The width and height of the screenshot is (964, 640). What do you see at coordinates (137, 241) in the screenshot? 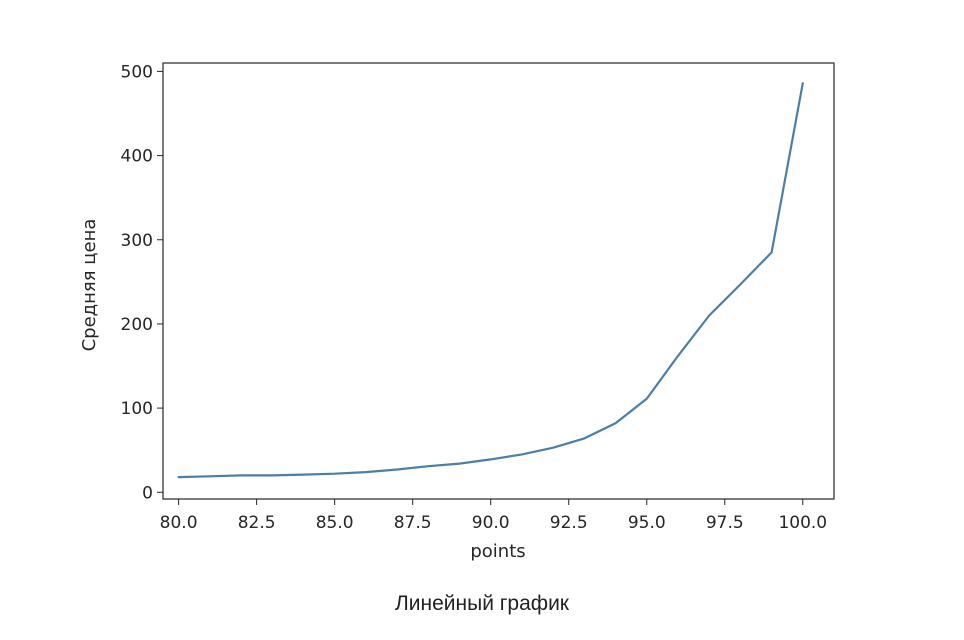
I see `y-tick-label: 300` at bounding box center [137, 241].